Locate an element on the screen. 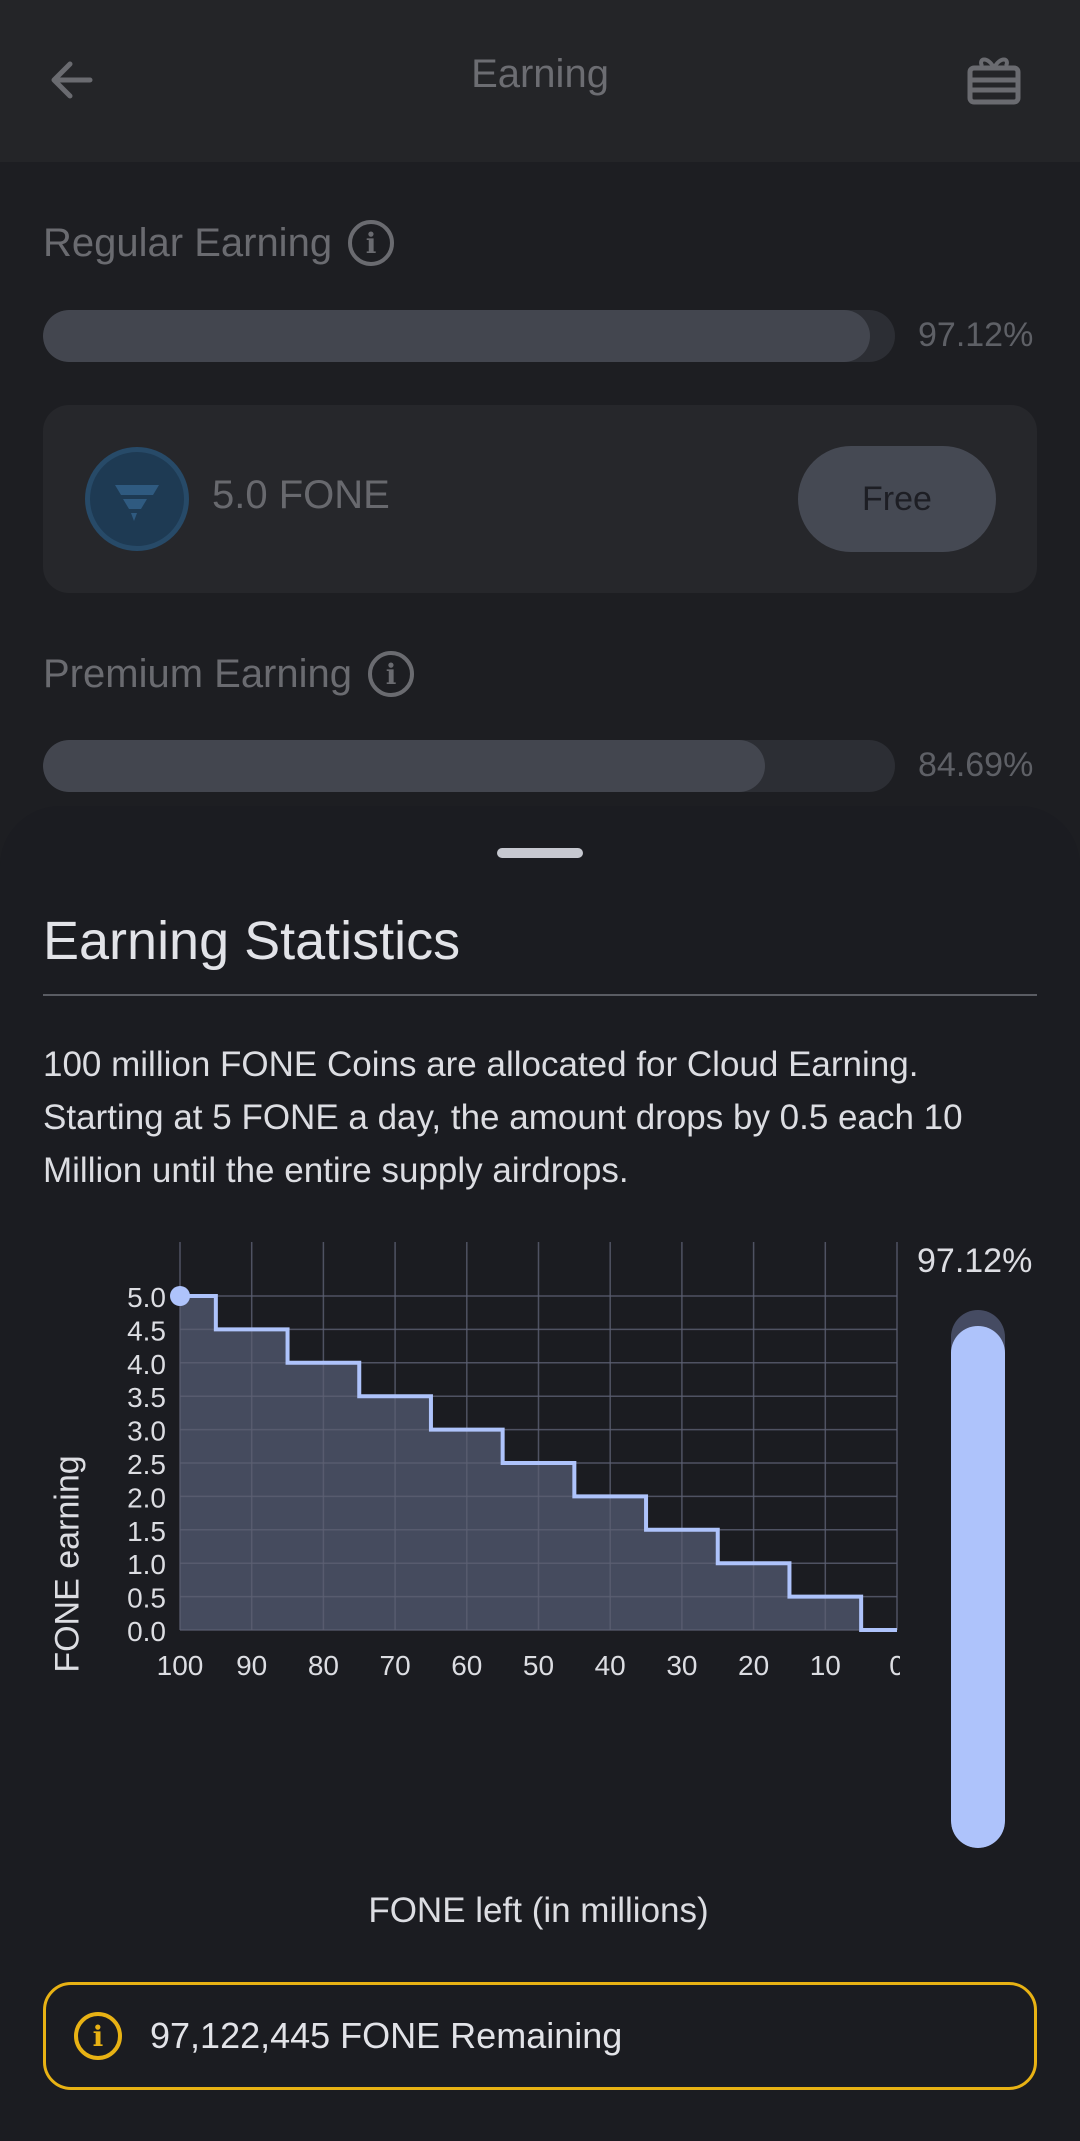 The height and width of the screenshot is (2141, 1080). x-tick-label: 30 is located at coordinates (681, 1665).